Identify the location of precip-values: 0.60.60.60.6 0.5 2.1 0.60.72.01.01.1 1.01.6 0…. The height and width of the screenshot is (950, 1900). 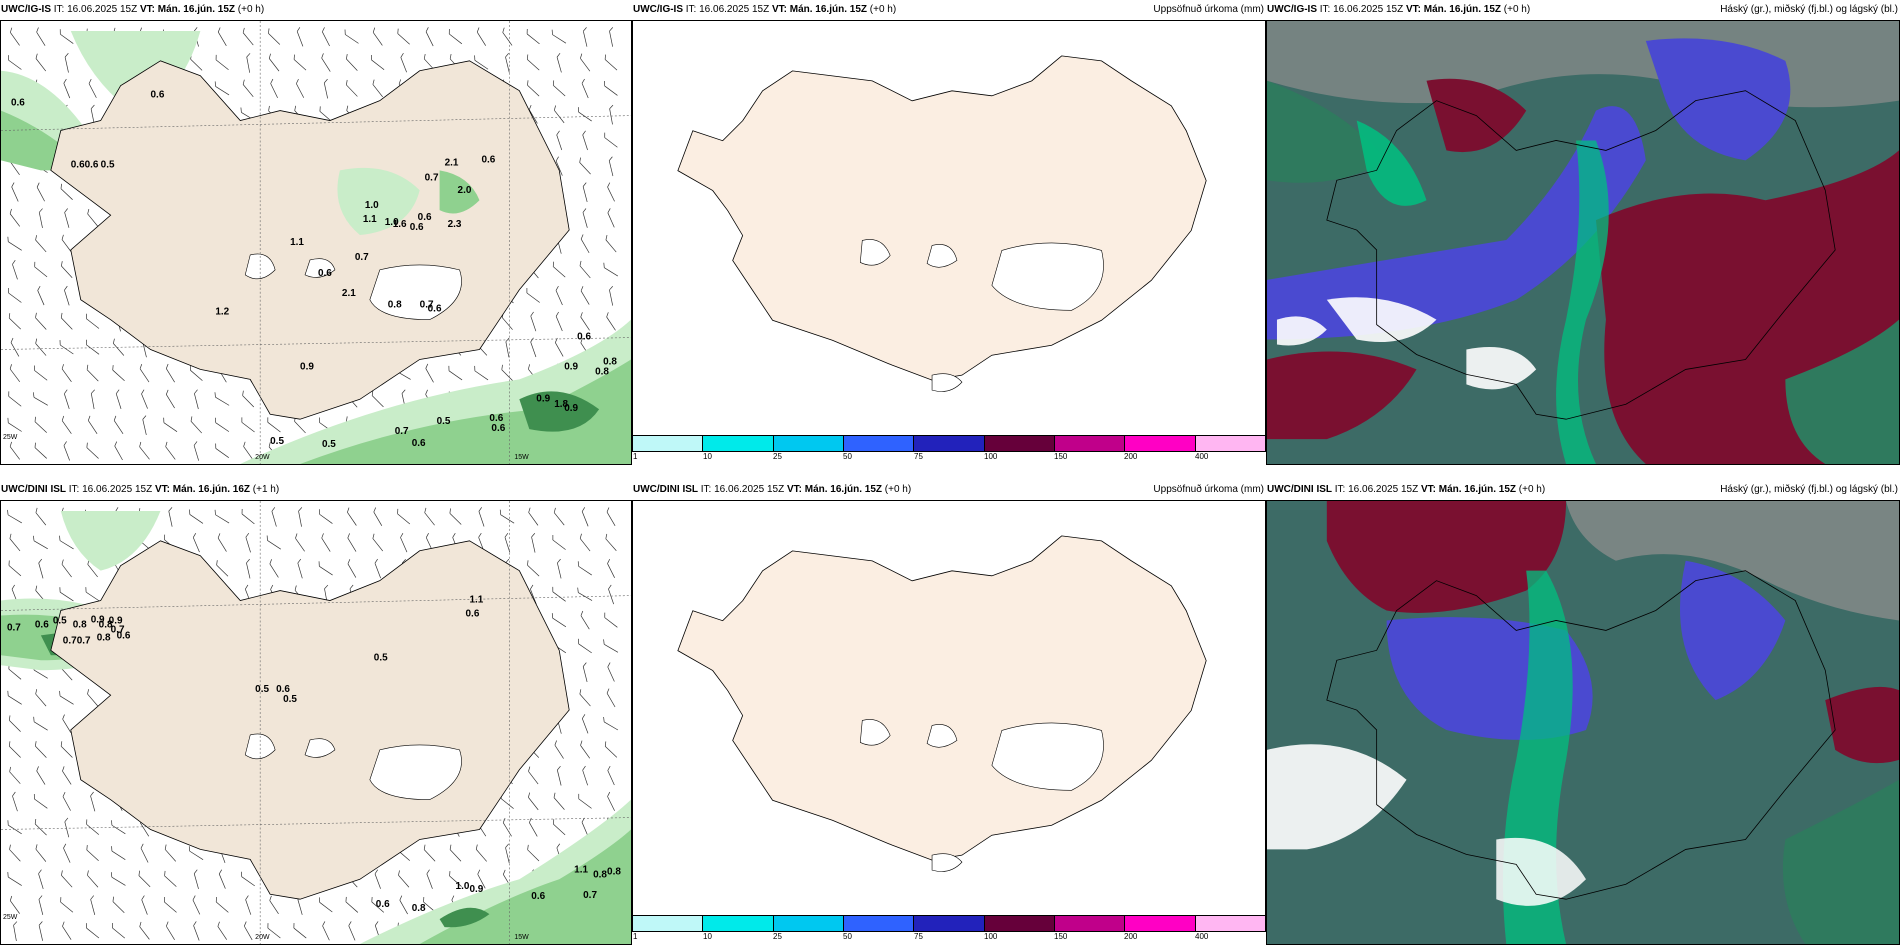
(314, 270).